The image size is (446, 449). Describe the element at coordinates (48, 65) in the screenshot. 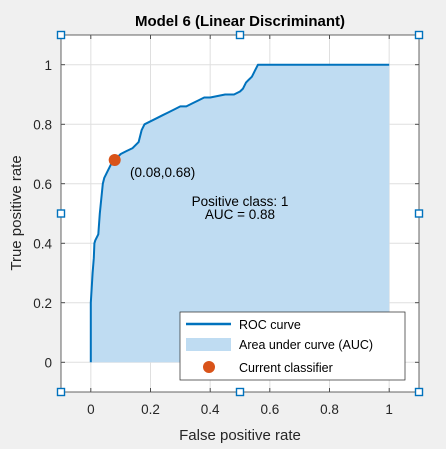

I see `y-tick-label-5: 1` at that location.